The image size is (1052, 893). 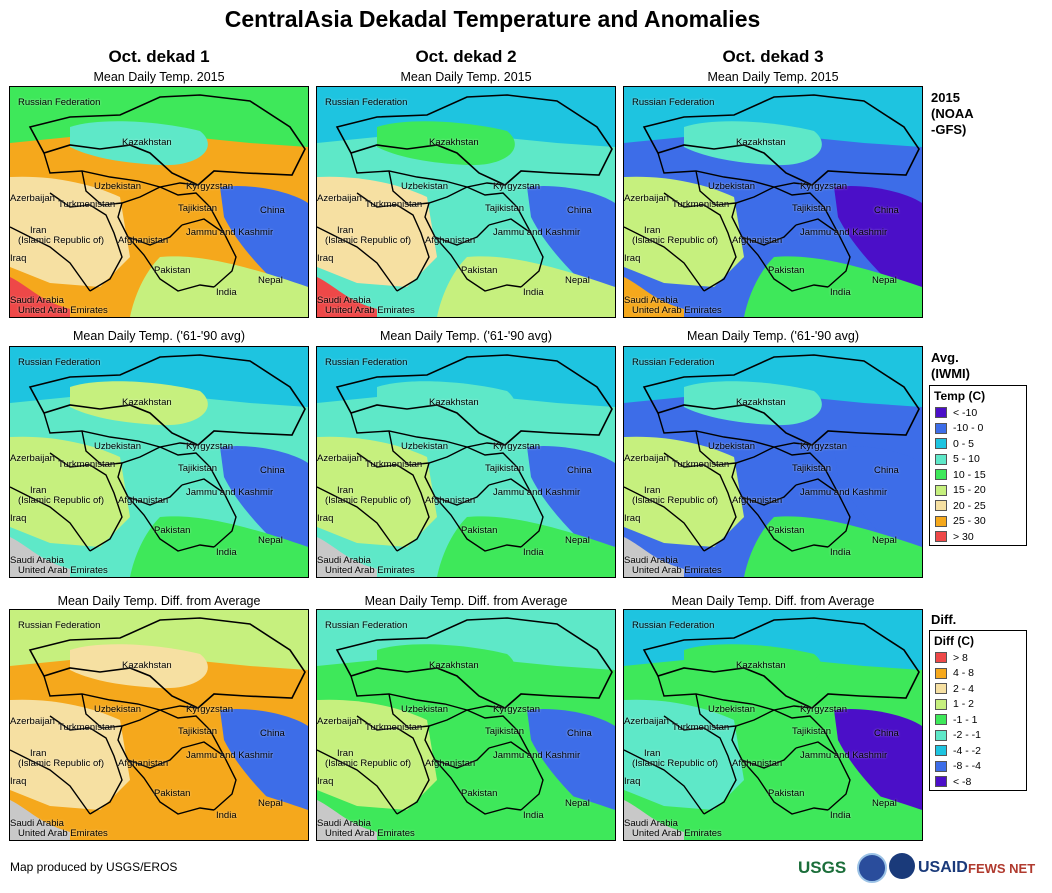 I want to click on usaid-seal-icon, so click(x=902, y=866).